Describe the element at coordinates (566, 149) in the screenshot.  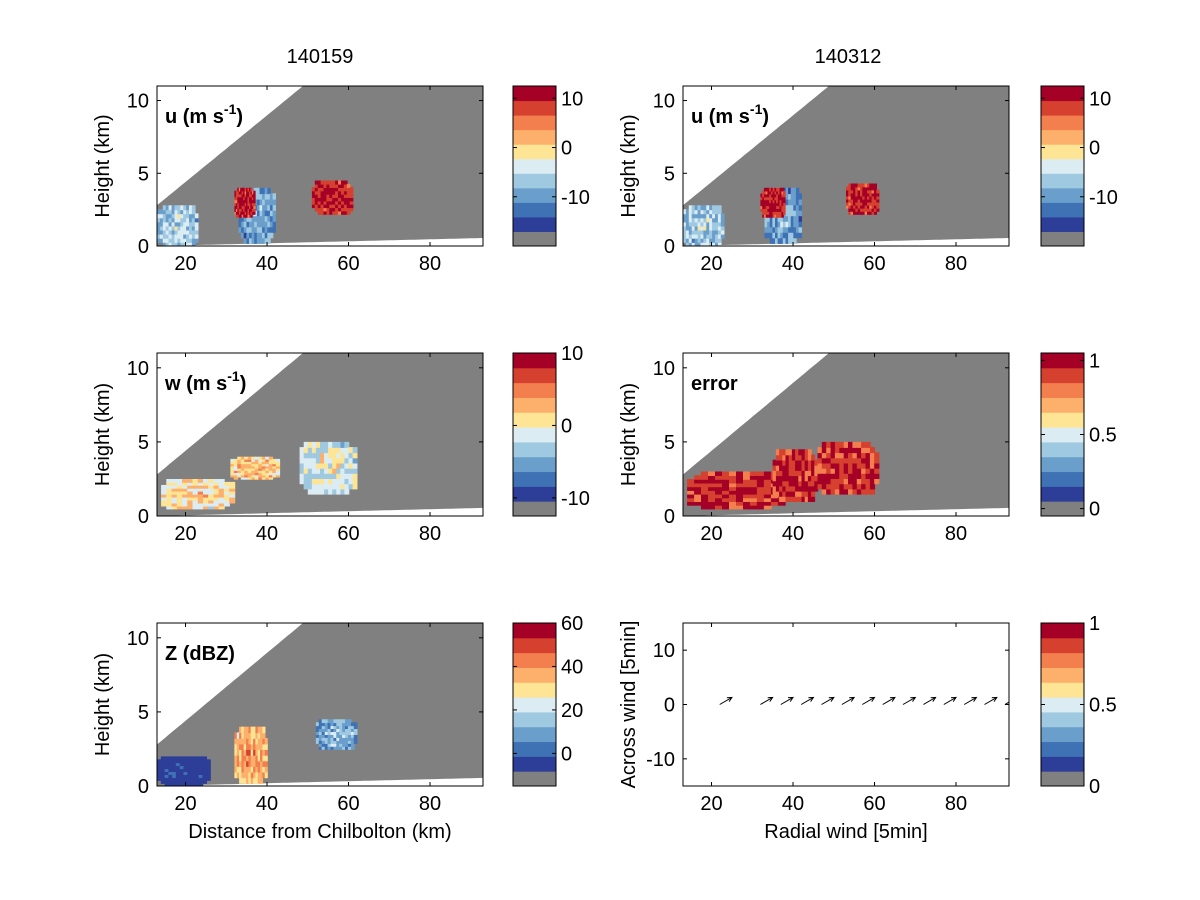
I see `colorbar-tick-label: 0` at that location.